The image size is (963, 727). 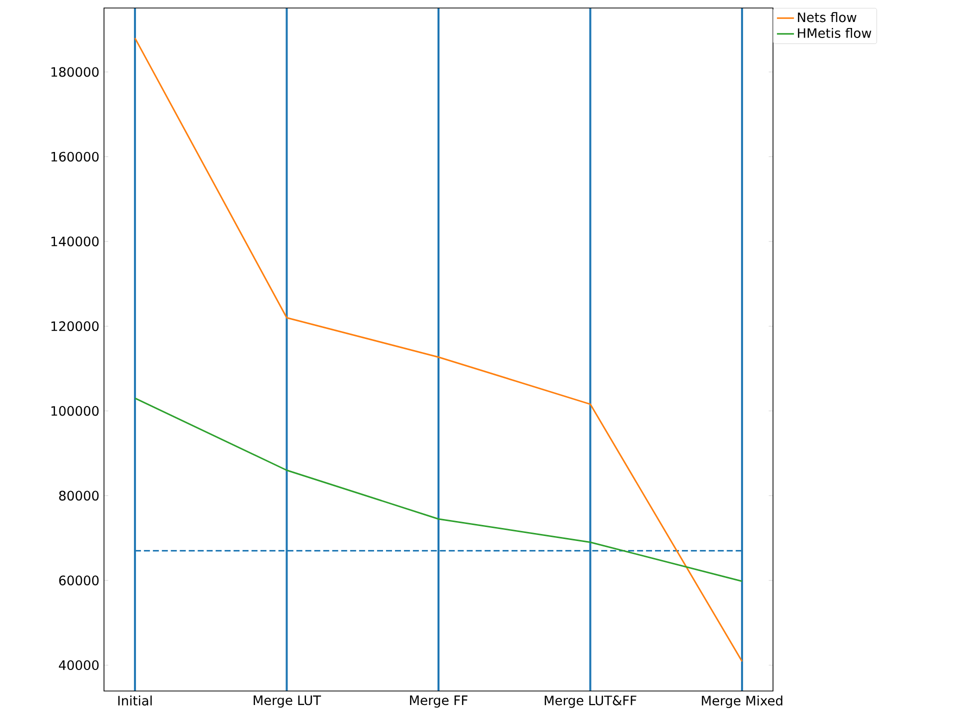 I want to click on x-tick-label: Merge FF, so click(x=439, y=702).